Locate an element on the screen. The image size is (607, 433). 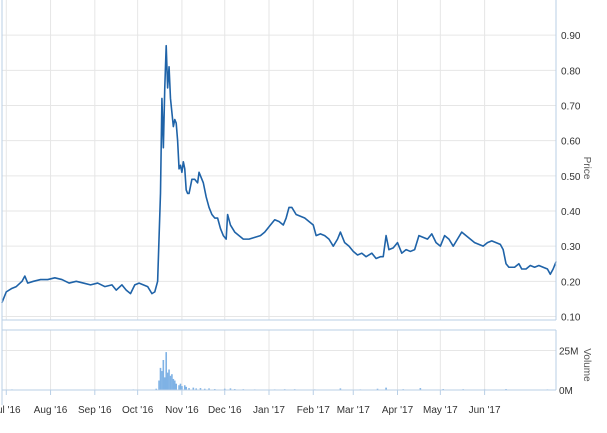
price-tick-label: 0.10 is located at coordinates (571, 317).